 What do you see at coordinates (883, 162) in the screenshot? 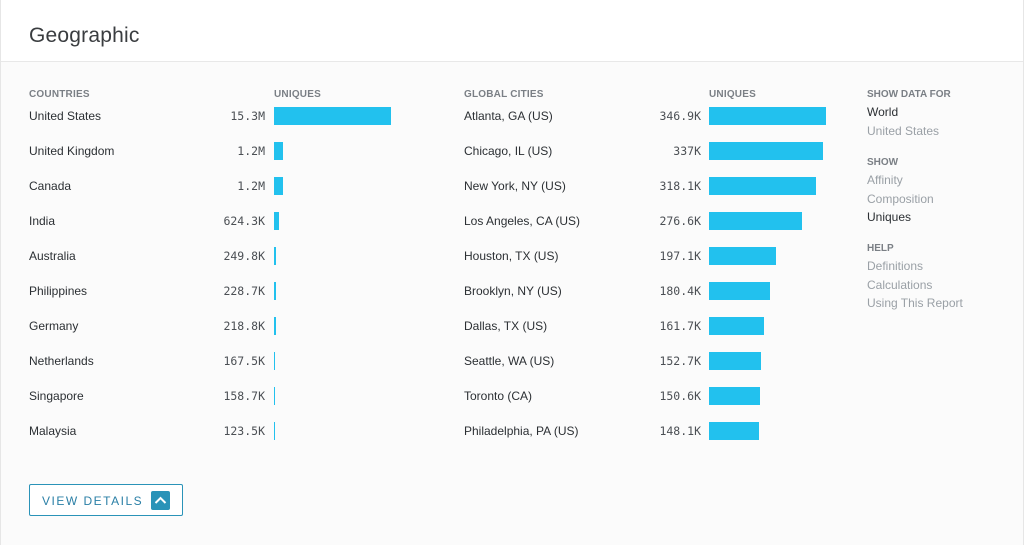
I see `sidebar-heading-show: SHOW` at bounding box center [883, 162].